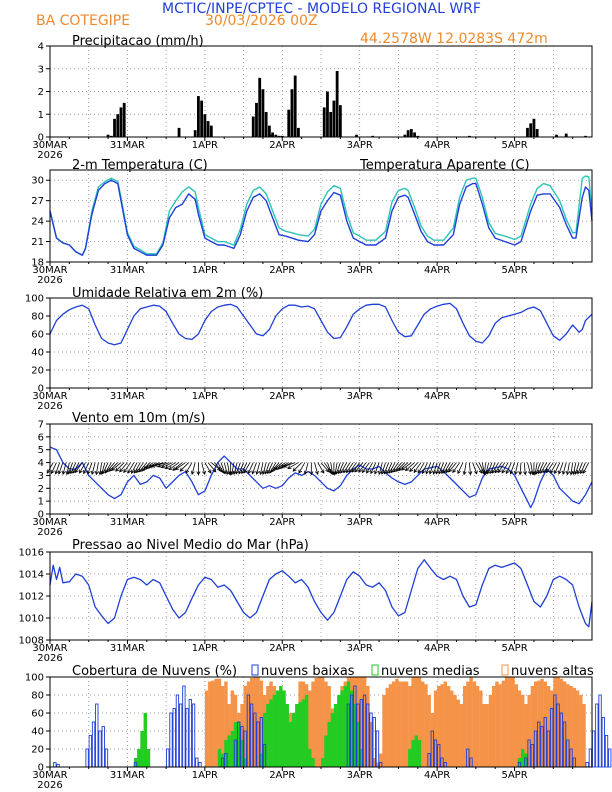 Image resolution: width=612 pixels, height=792 pixels. What do you see at coordinates (444, 165) in the screenshot?
I see `legend-apparent-temp: Temperatura Aparente (C)` at bounding box center [444, 165].